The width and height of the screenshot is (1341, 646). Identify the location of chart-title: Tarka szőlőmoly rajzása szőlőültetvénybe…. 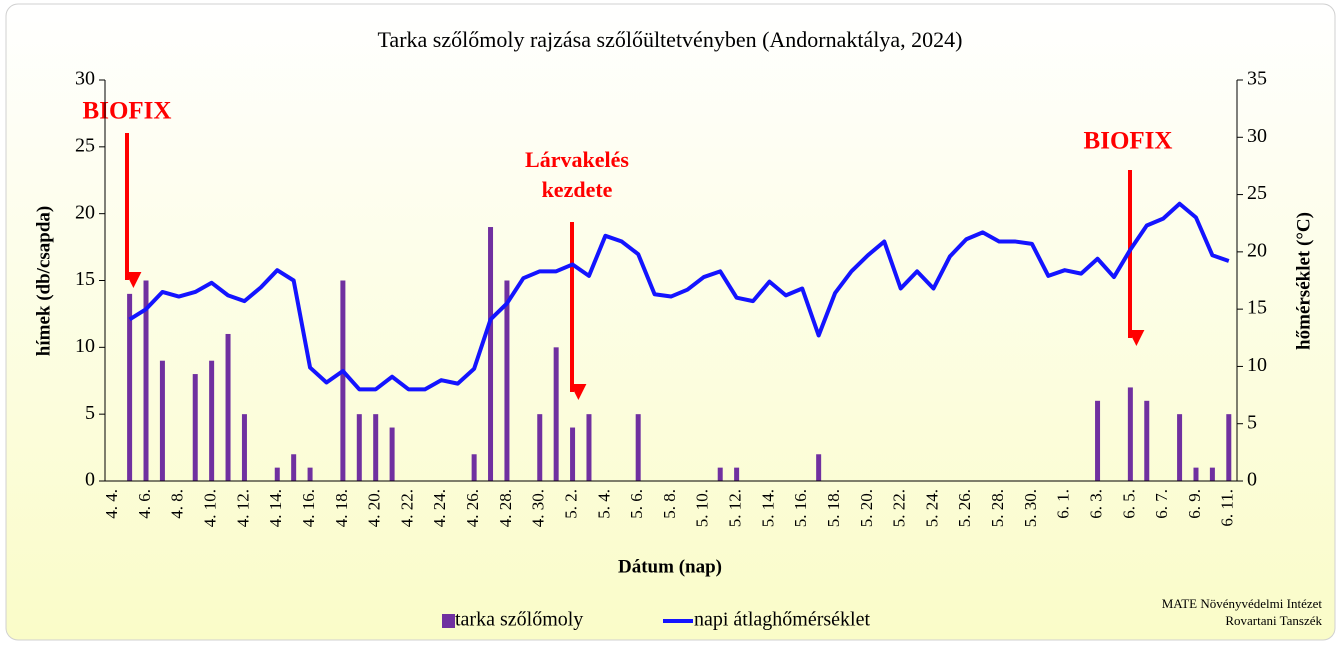
(670, 39).